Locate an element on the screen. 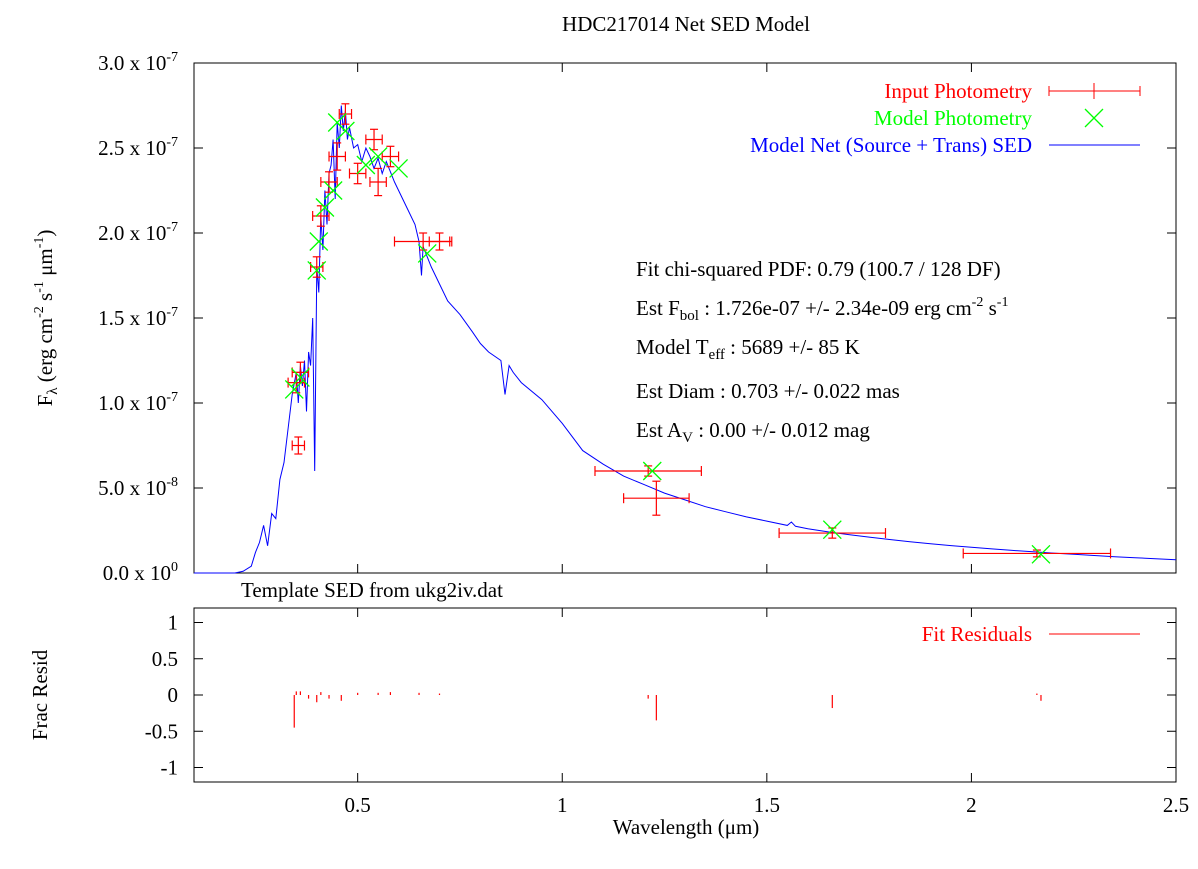 The height and width of the screenshot is (869, 1198). x-tick-label: 2 is located at coordinates (971, 805).